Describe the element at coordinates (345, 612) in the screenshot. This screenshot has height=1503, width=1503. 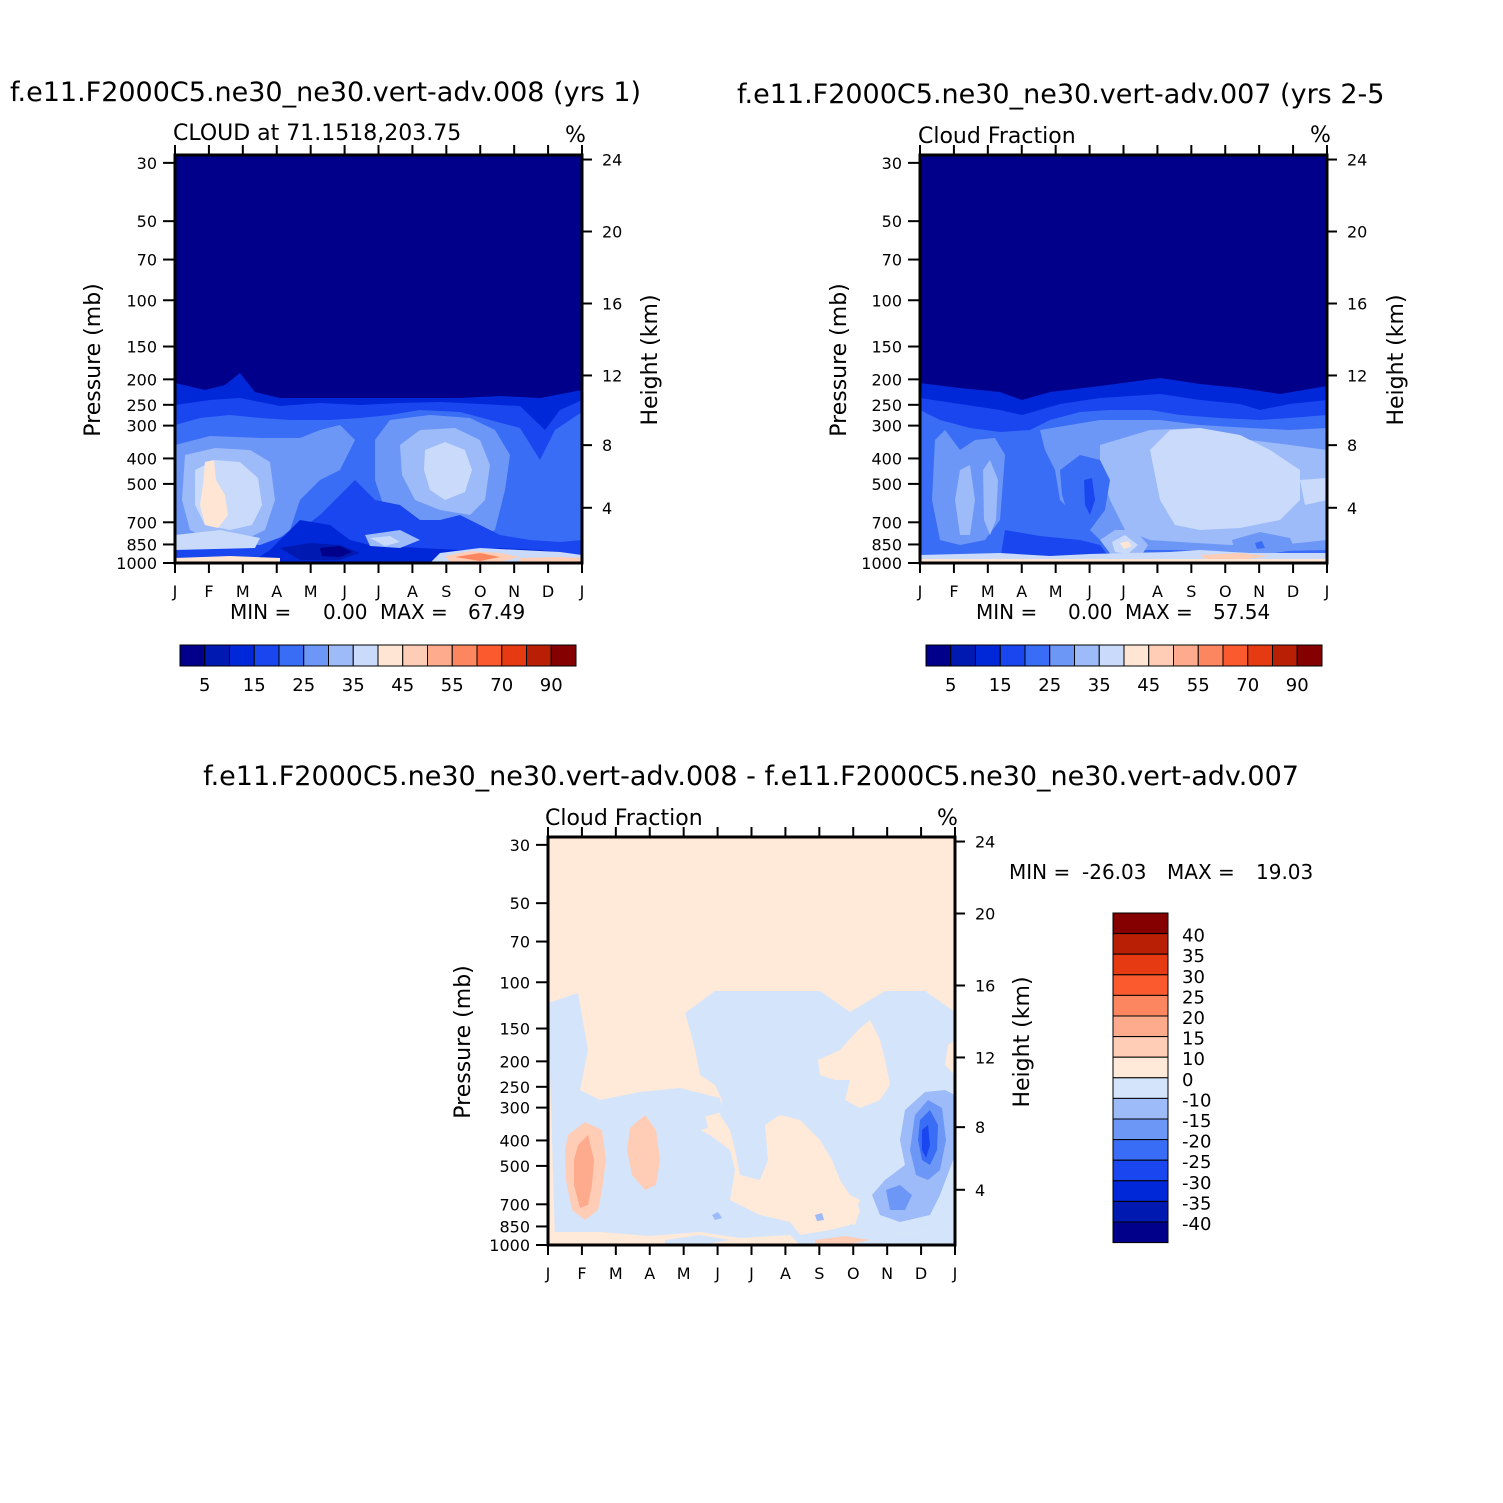
I see `panel-1-min-value: 0.00` at that location.